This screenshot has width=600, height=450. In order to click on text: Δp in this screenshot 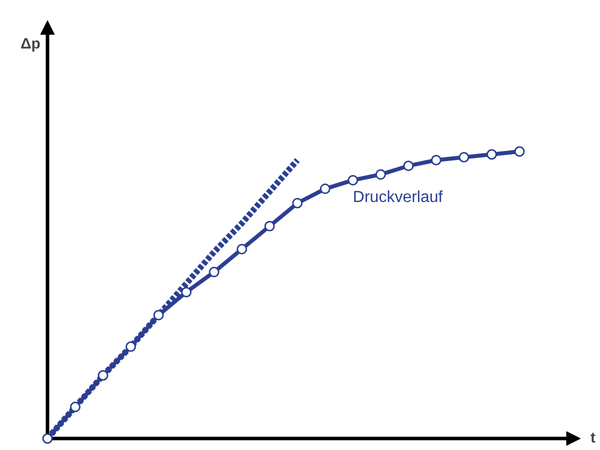, I will do `click(30, 44)`.